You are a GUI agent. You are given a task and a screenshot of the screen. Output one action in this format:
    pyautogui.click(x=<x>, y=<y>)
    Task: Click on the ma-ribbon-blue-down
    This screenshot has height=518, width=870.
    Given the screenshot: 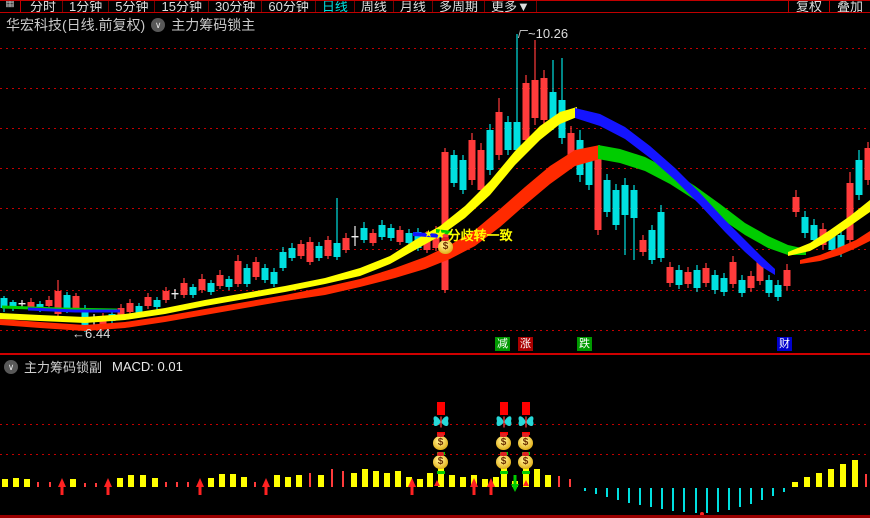 What is the action you would take?
    pyautogui.click(x=675, y=191)
    